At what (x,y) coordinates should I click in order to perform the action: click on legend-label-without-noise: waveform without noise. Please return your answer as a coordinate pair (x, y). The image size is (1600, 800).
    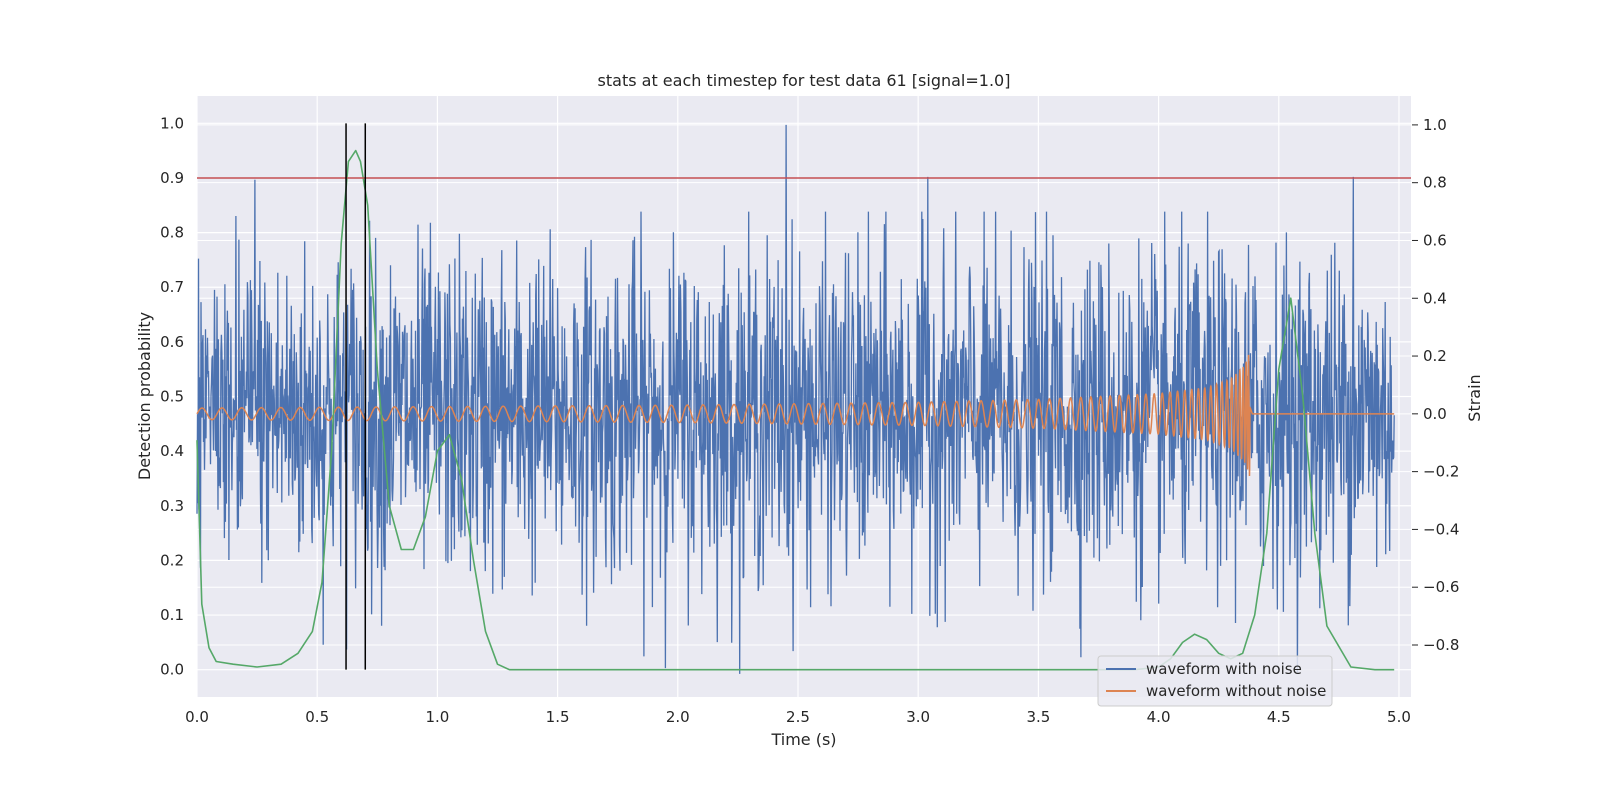
    Looking at the image, I should click on (1236, 691).